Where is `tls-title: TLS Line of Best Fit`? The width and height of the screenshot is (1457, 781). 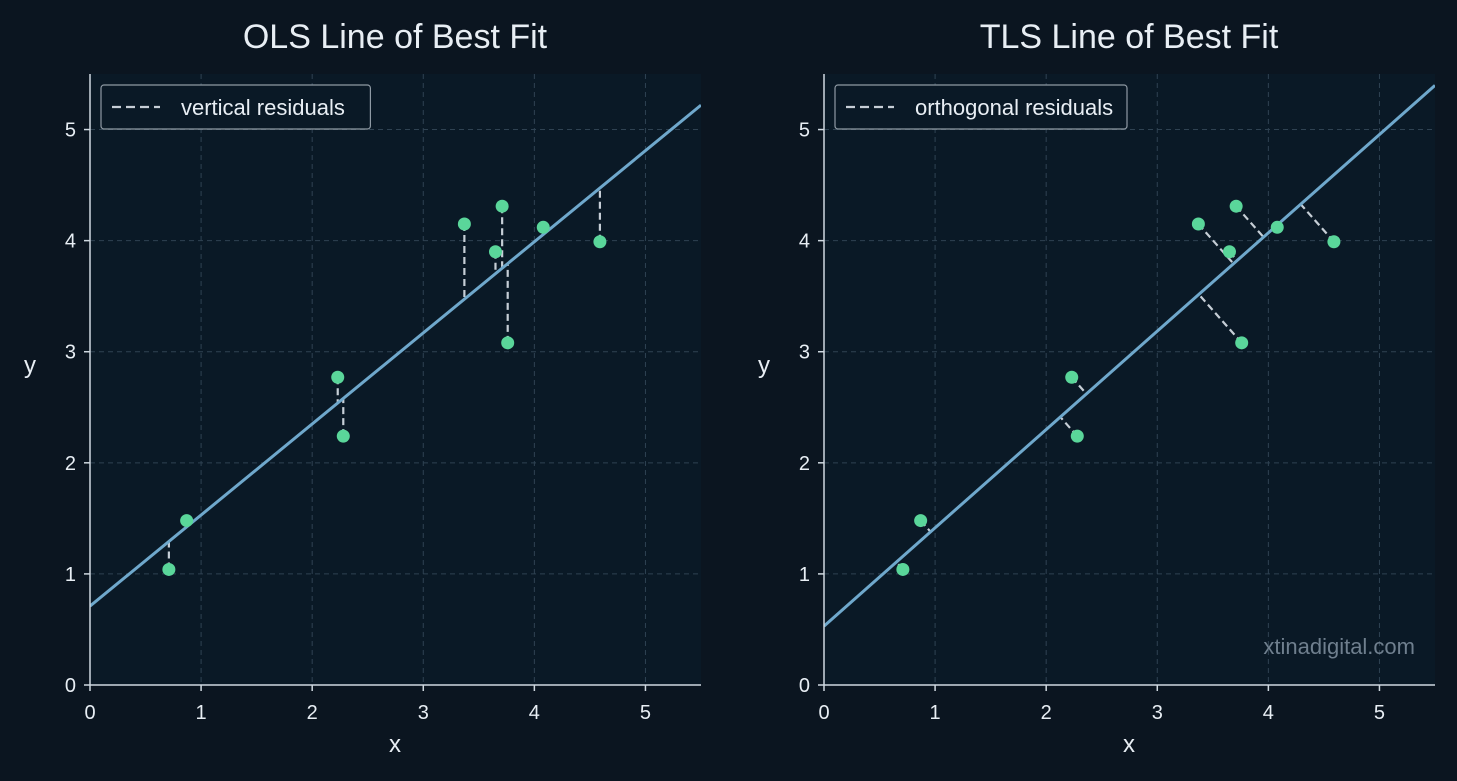 tls-title: TLS Line of Best Fit is located at coordinates (1129, 37).